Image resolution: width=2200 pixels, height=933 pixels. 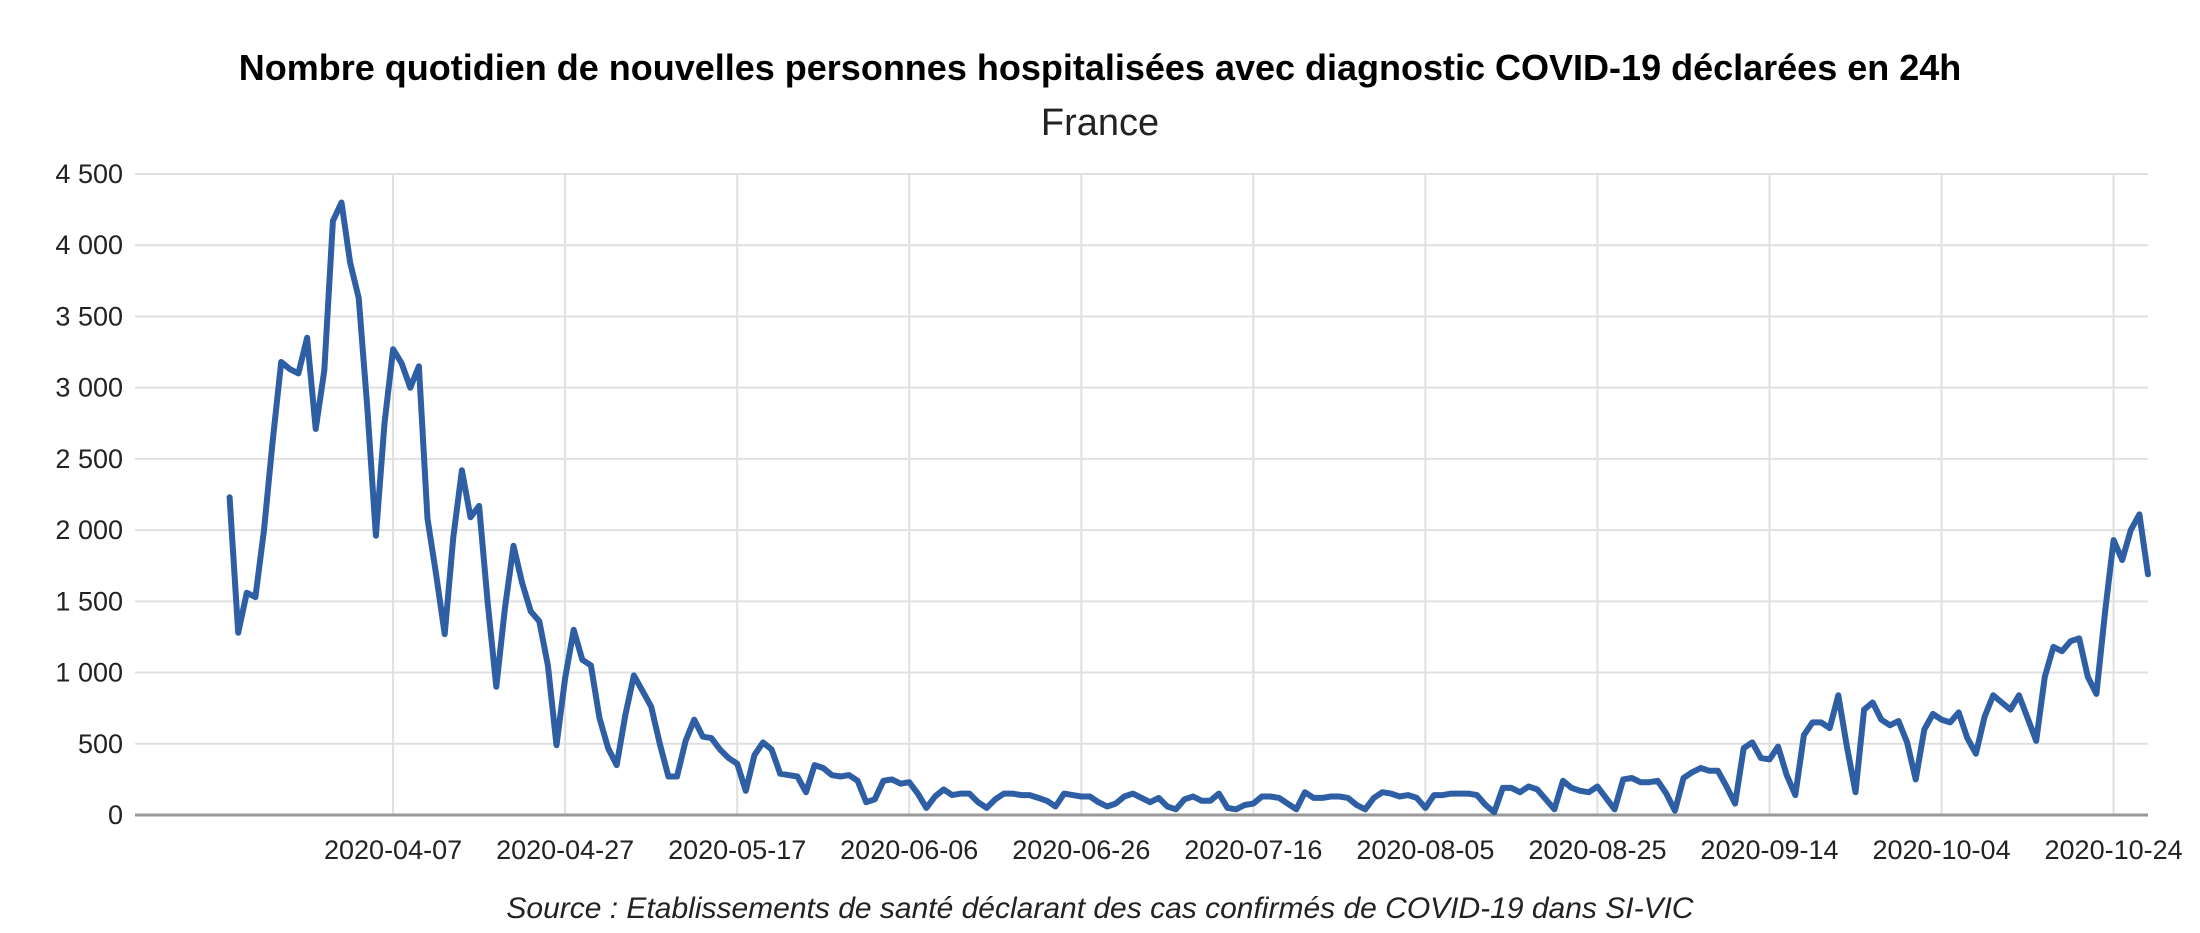 I want to click on y-tick-label: 2 000, so click(x=89, y=530).